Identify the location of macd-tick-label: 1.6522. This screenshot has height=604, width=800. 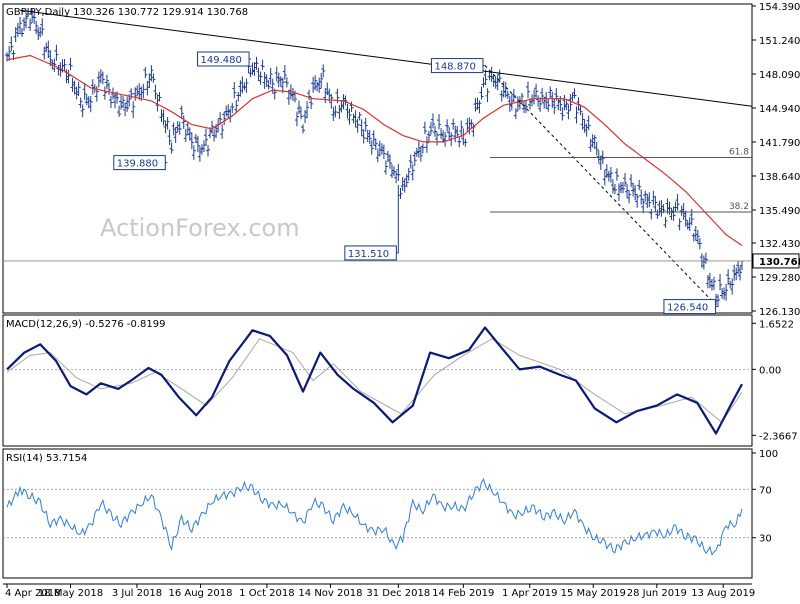
(776, 324).